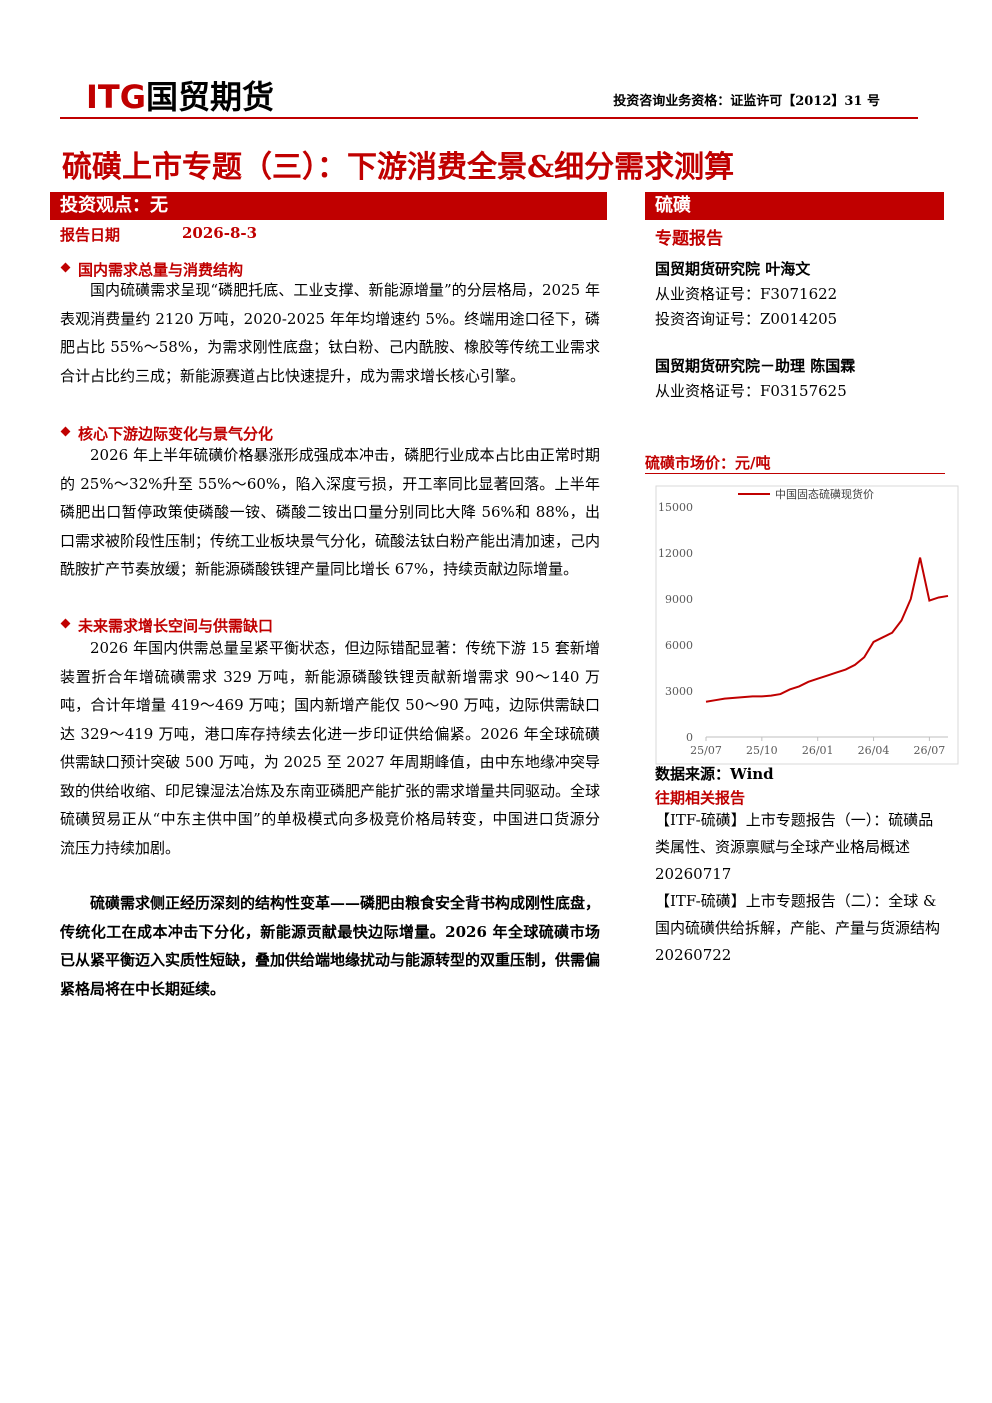  What do you see at coordinates (755, 366) in the screenshot?
I see `author-name: 国贸期货研究院－助理 陈国霖` at bounding box center [755, 366].